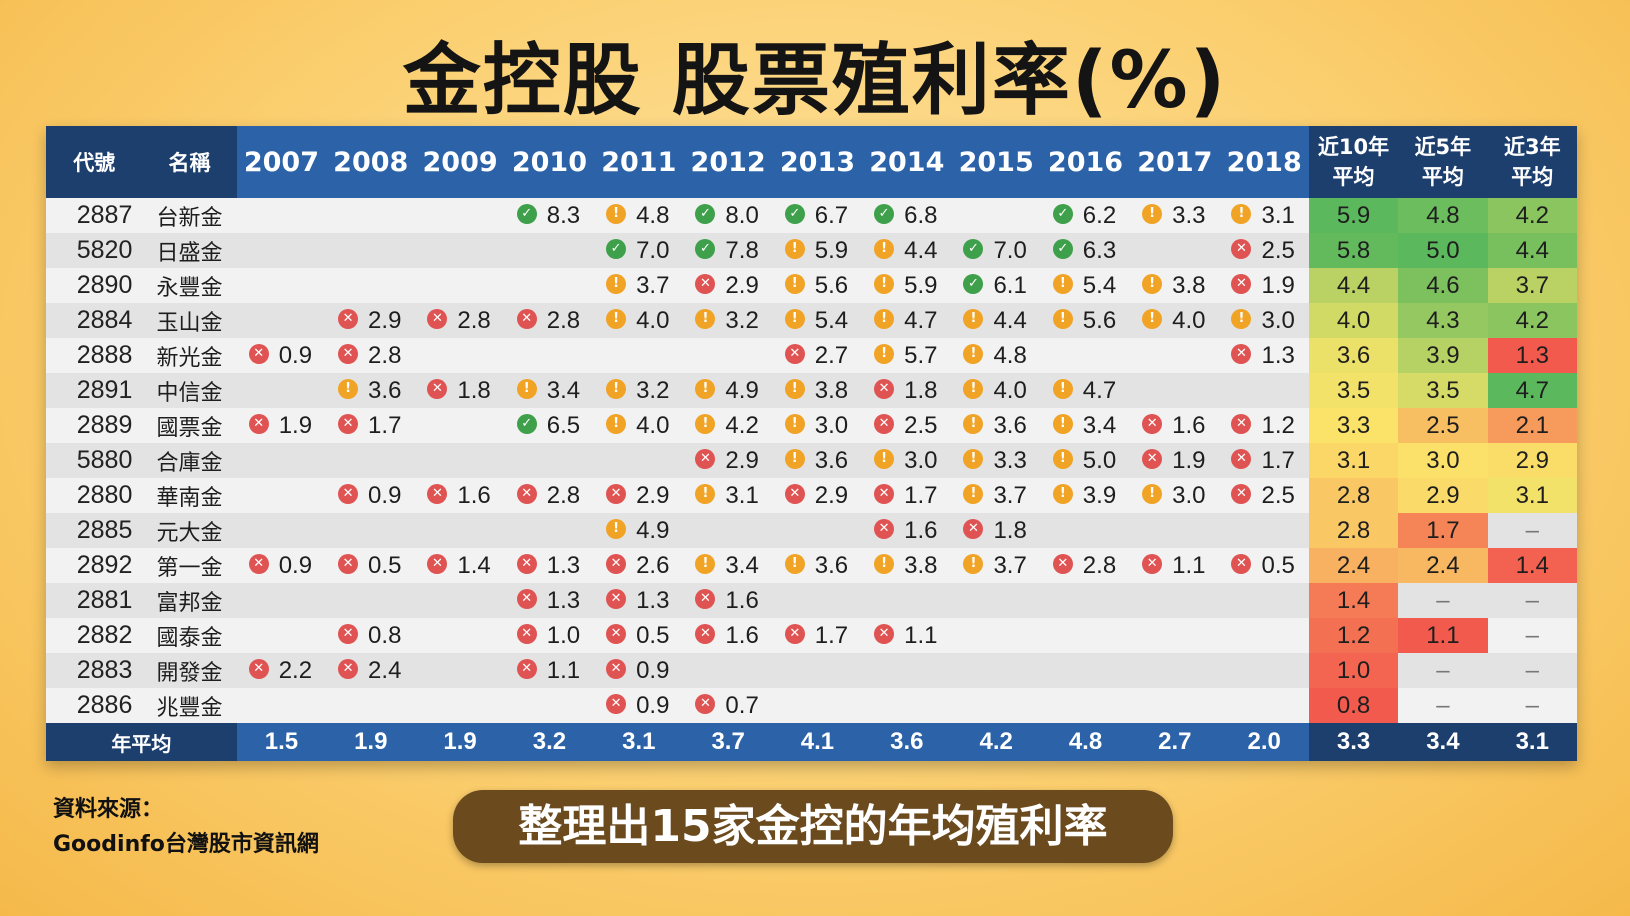  Describe the element at coordinates (1278, 565) in the screenshot. I see `yield-value: 0.5` at that location.